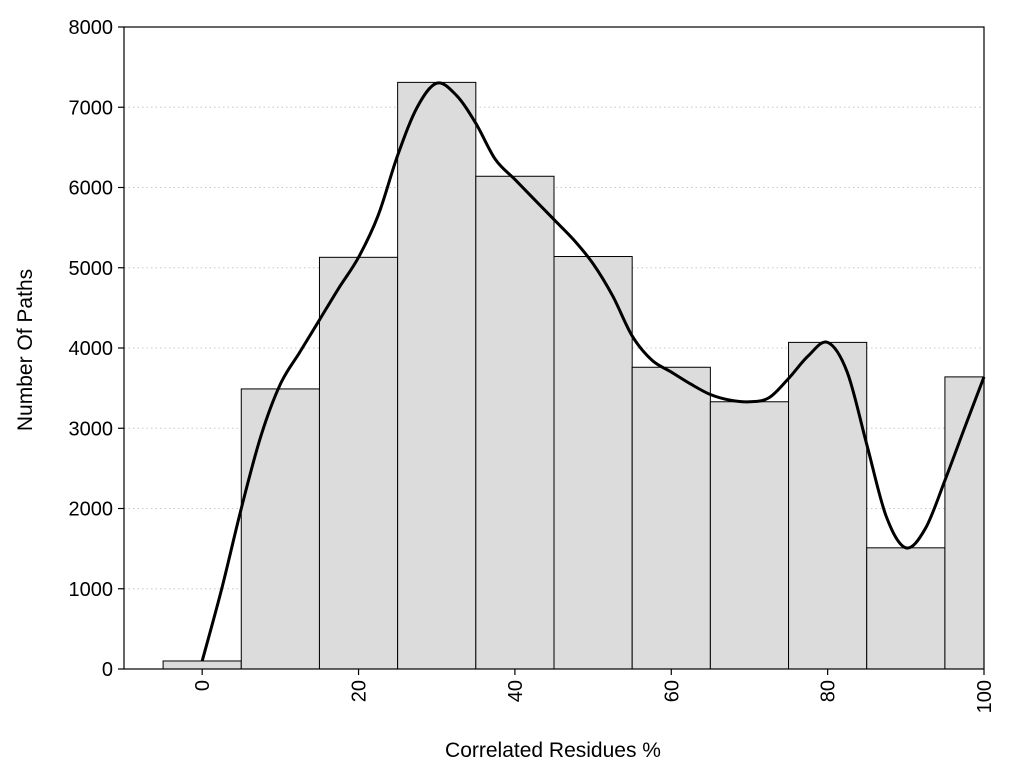 The image size is (1024, 768). What do you see at coordinates (25, 350) in the screenshot?
I see `y-axis-label: Number Of Paths` at bounding box center [25, 350].